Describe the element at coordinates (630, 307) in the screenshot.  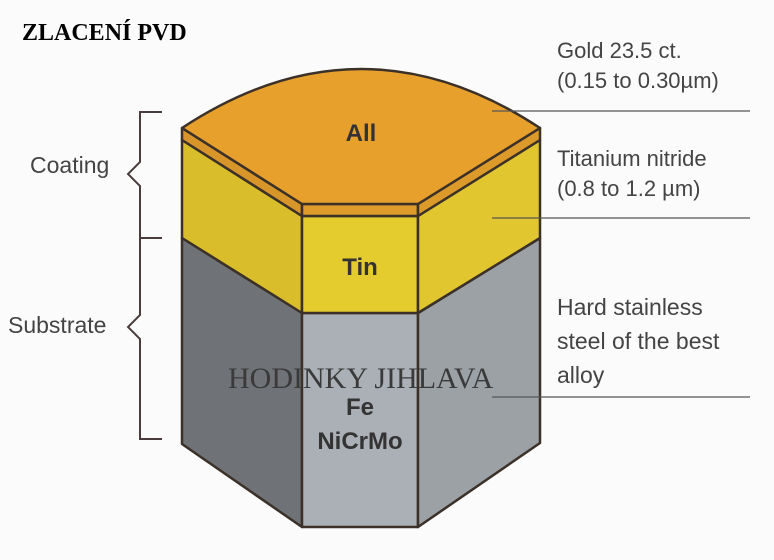
I see `steel-annotation-line1: Hard stainless` at that location.